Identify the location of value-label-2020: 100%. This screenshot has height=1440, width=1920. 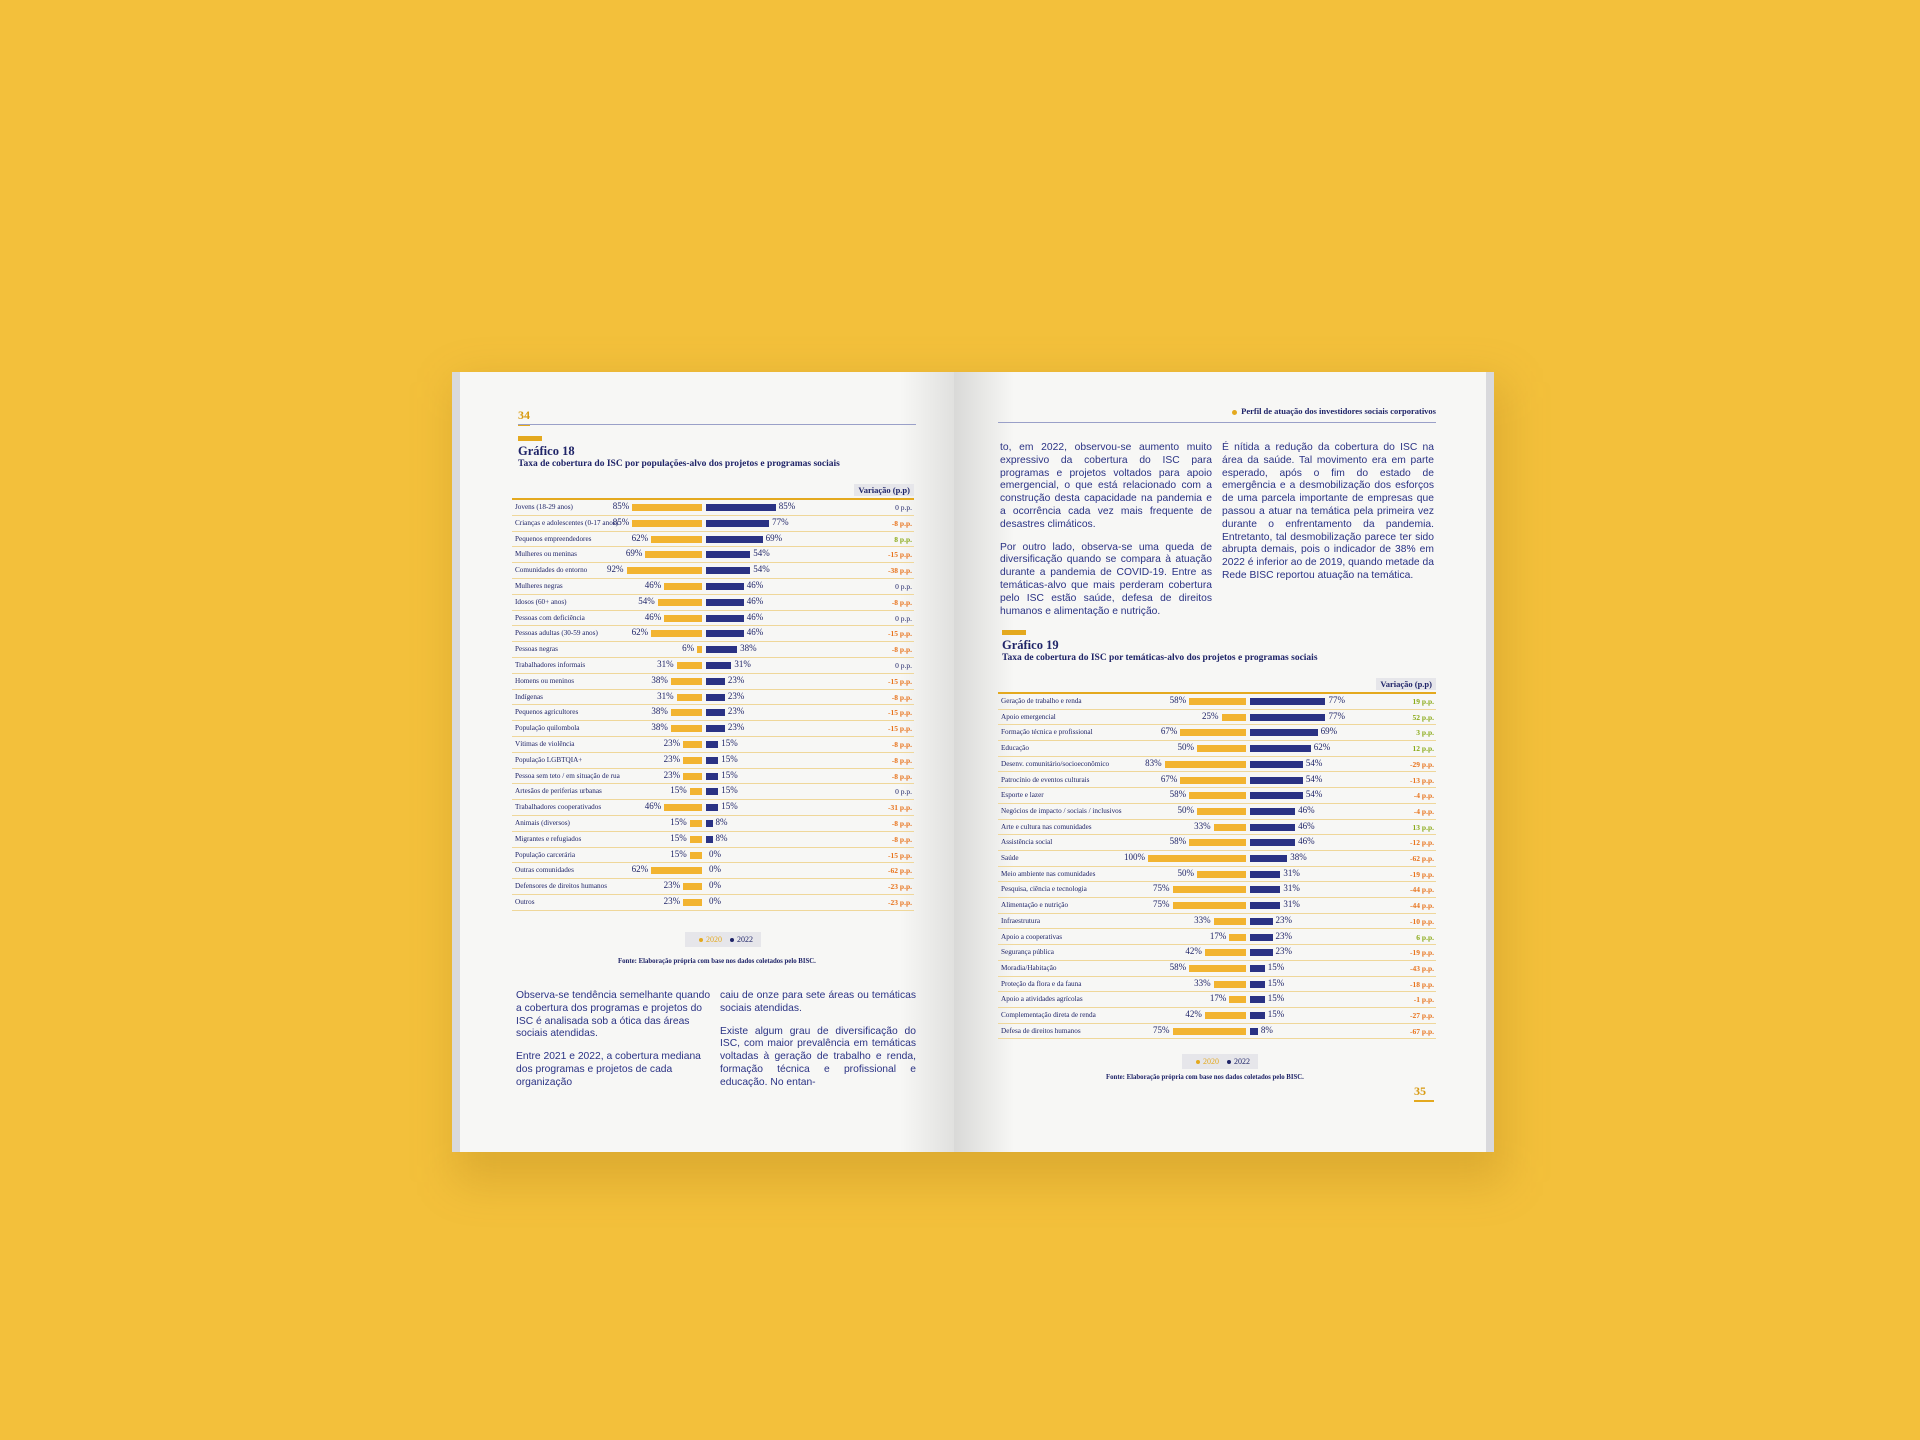
(1134, 857).